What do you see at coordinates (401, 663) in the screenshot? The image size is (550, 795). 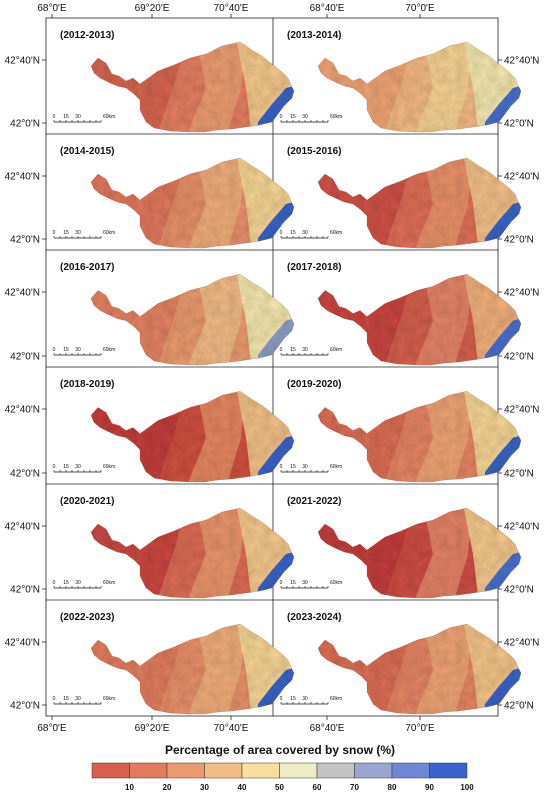 I see `map-panel: (2023-2024) 0 15 30 60km` at bounding box center [401, 663].